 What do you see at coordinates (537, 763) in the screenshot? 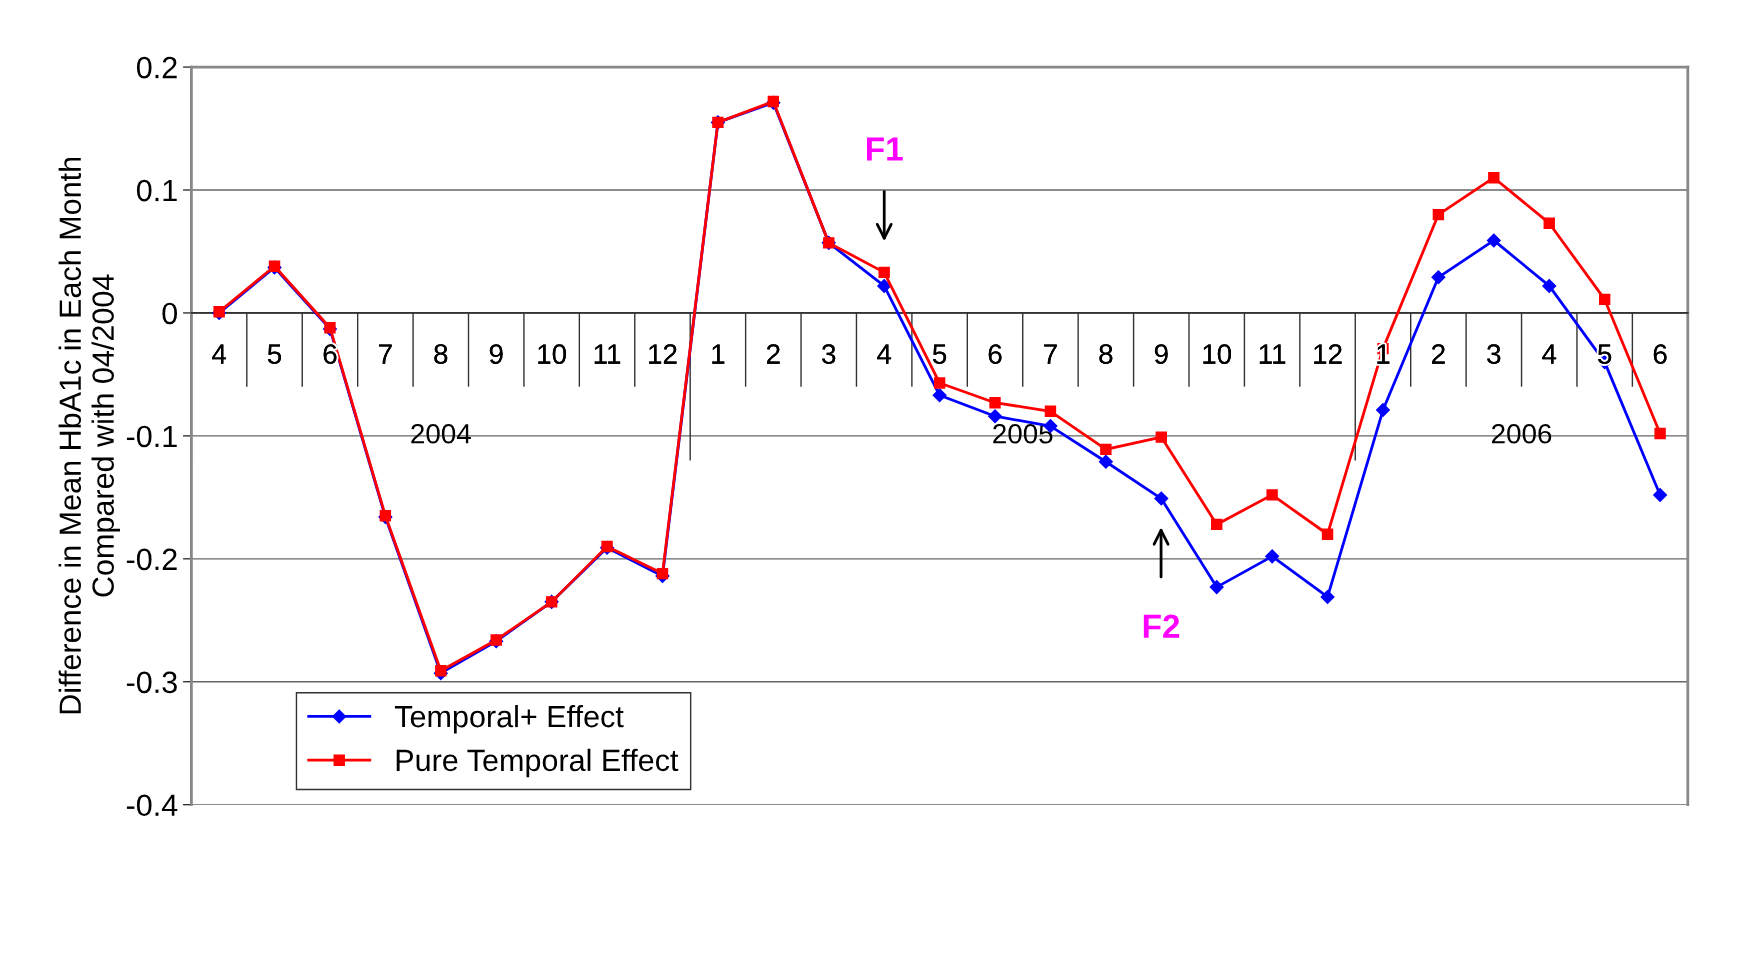
I see `legend-label: Pure Temporal Effect` at bounding box center [537, 763].